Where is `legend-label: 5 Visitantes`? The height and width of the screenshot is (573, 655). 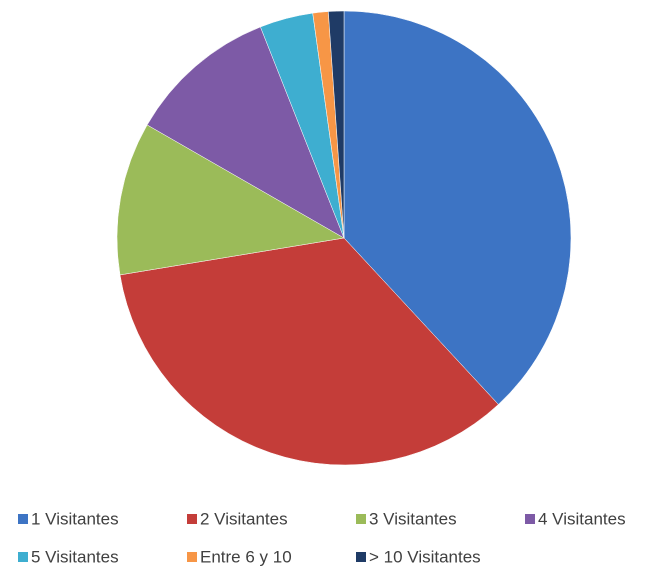 legend-label: 5 Visitantes is located at coordinates (75, 556).